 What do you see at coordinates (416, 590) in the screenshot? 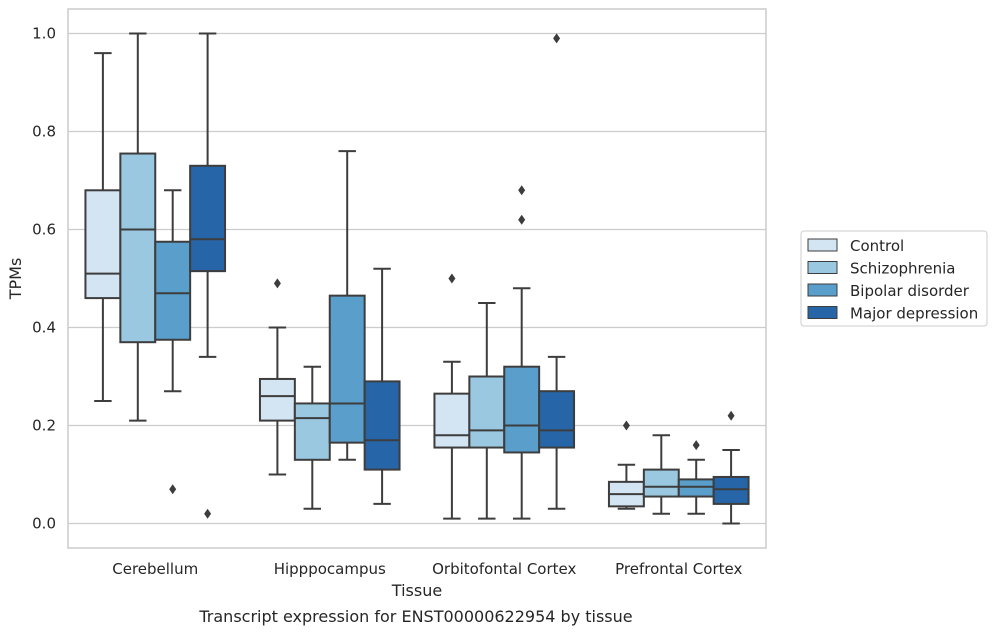
I see `x-axis-title: Tissue` at bounding box center [416, 590].